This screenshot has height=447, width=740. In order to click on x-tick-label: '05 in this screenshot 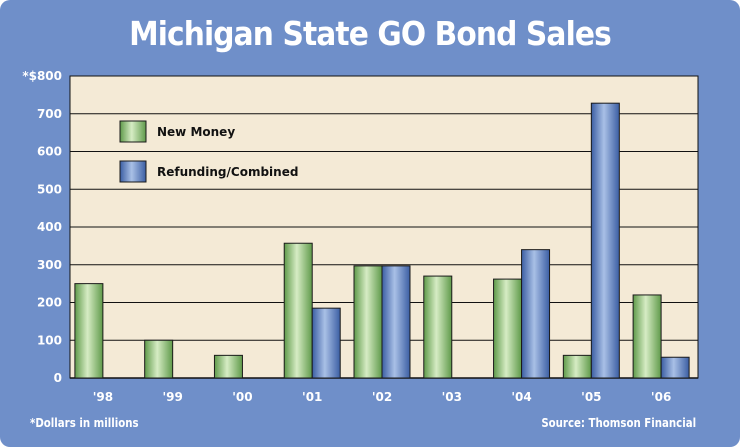, I will do `click(591, 397)`.